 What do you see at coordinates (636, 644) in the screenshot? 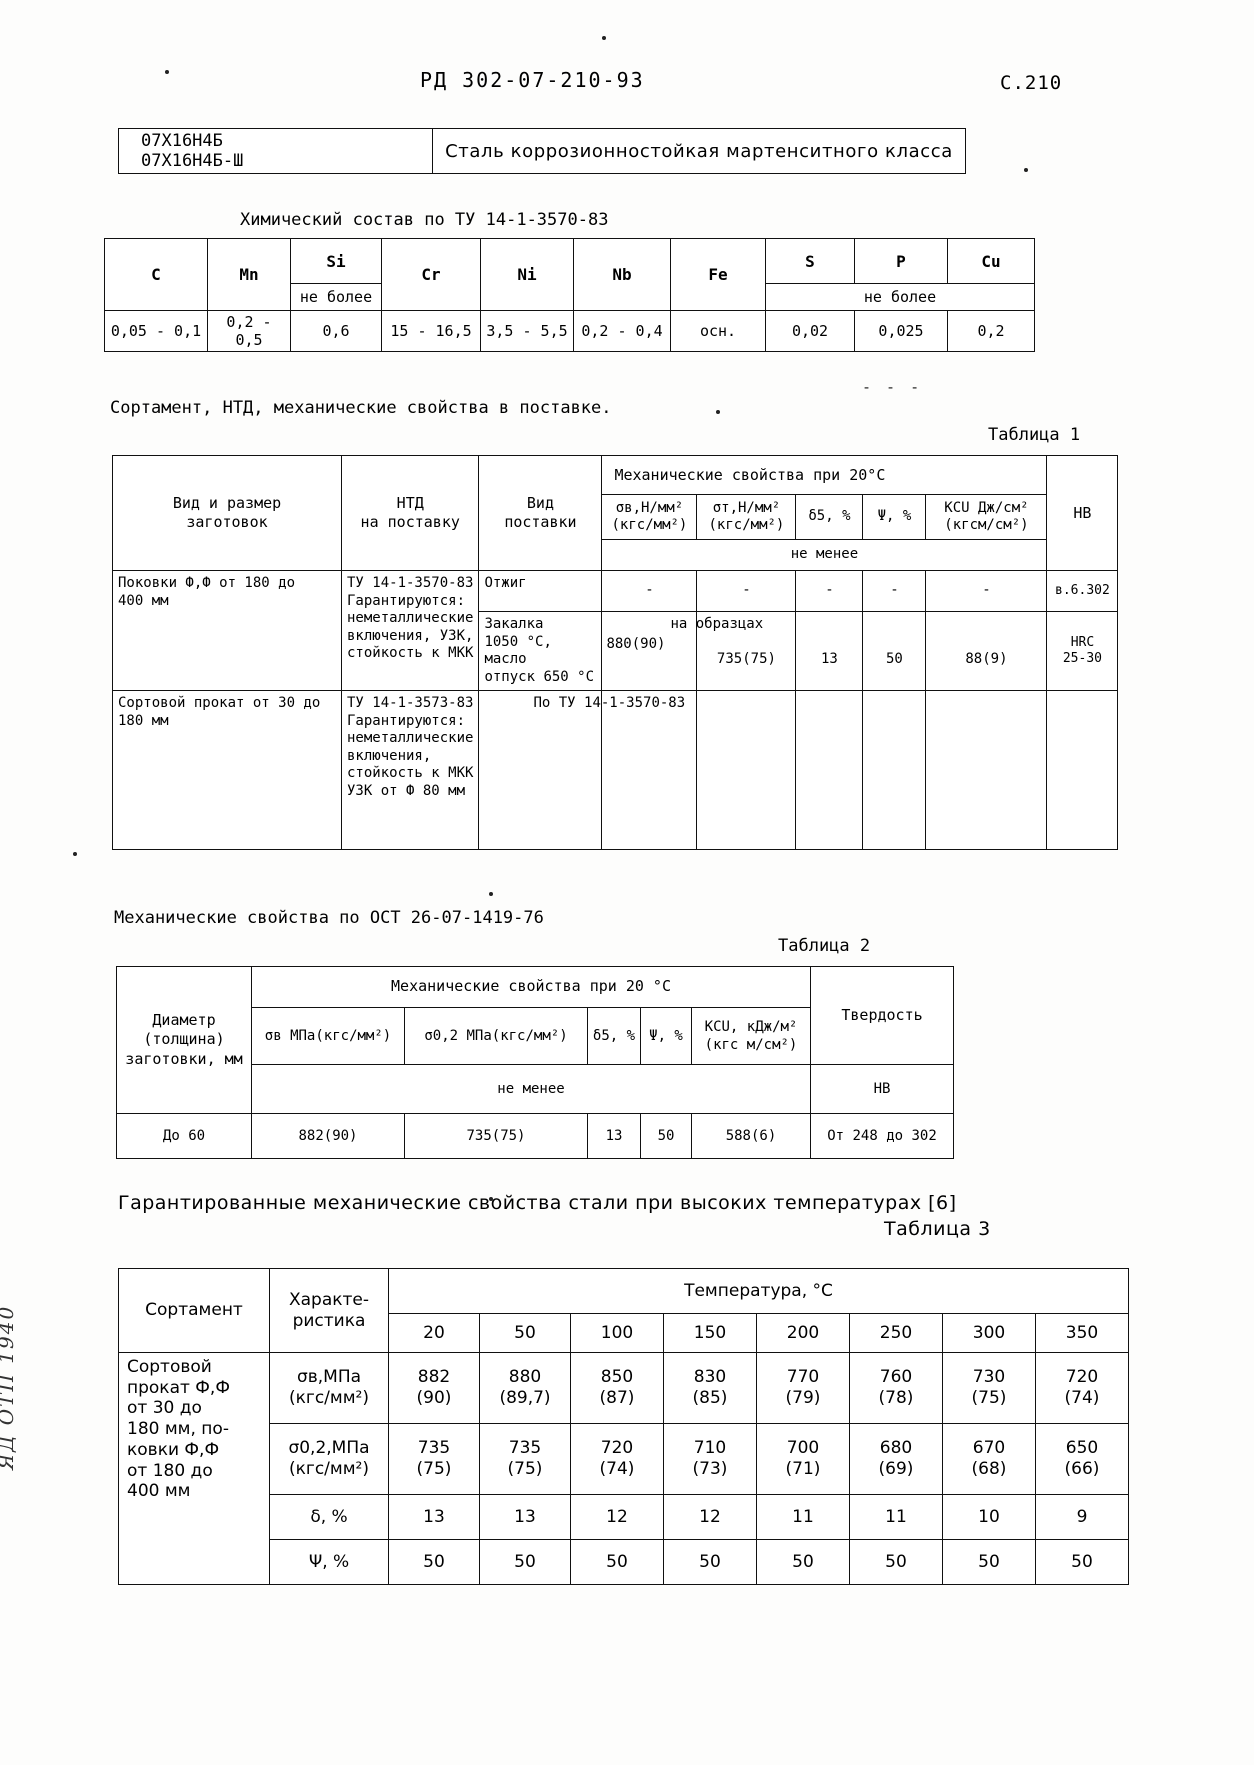
I see `t1-r1-sigma-v-val: 880(90)` at bounding box center [636, 644].